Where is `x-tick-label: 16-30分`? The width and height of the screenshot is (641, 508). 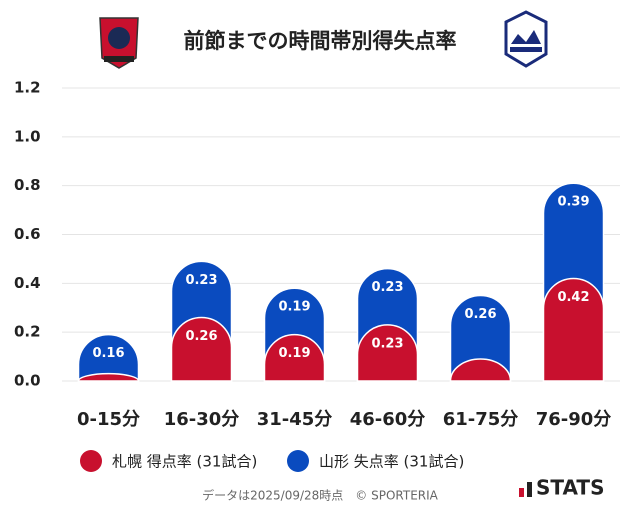 x-tick-label: 16-30分 is located at coordinates (202, 419).